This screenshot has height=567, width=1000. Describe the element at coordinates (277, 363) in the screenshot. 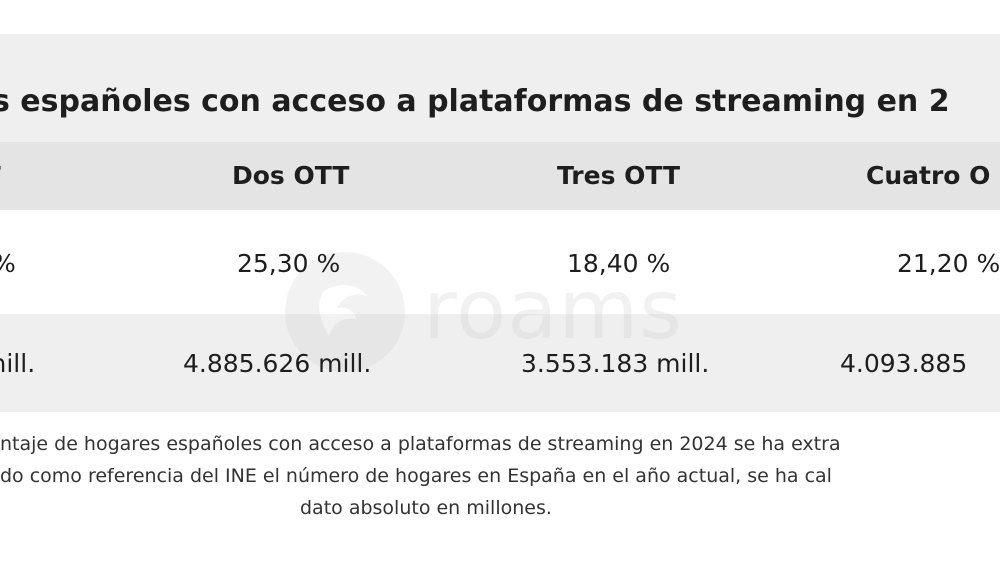

I see `cell-two-ott-absolute: 4.885.626 mill.` at that location.